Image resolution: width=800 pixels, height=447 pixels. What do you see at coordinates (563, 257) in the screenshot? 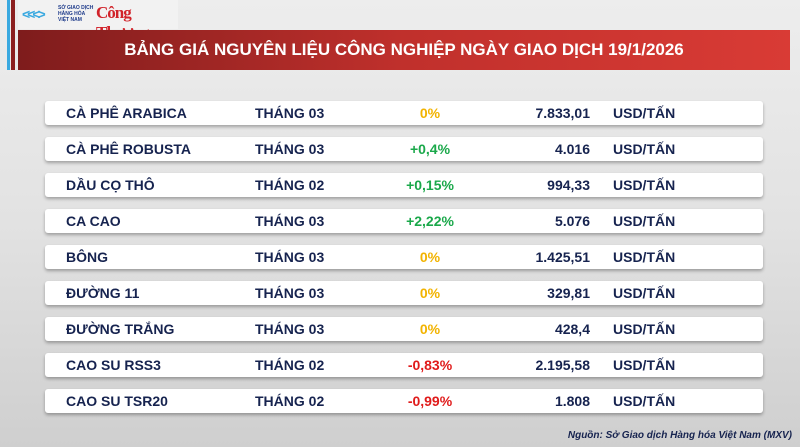
I see `price-value: 1.425,51` at bounding box center [563, 257].